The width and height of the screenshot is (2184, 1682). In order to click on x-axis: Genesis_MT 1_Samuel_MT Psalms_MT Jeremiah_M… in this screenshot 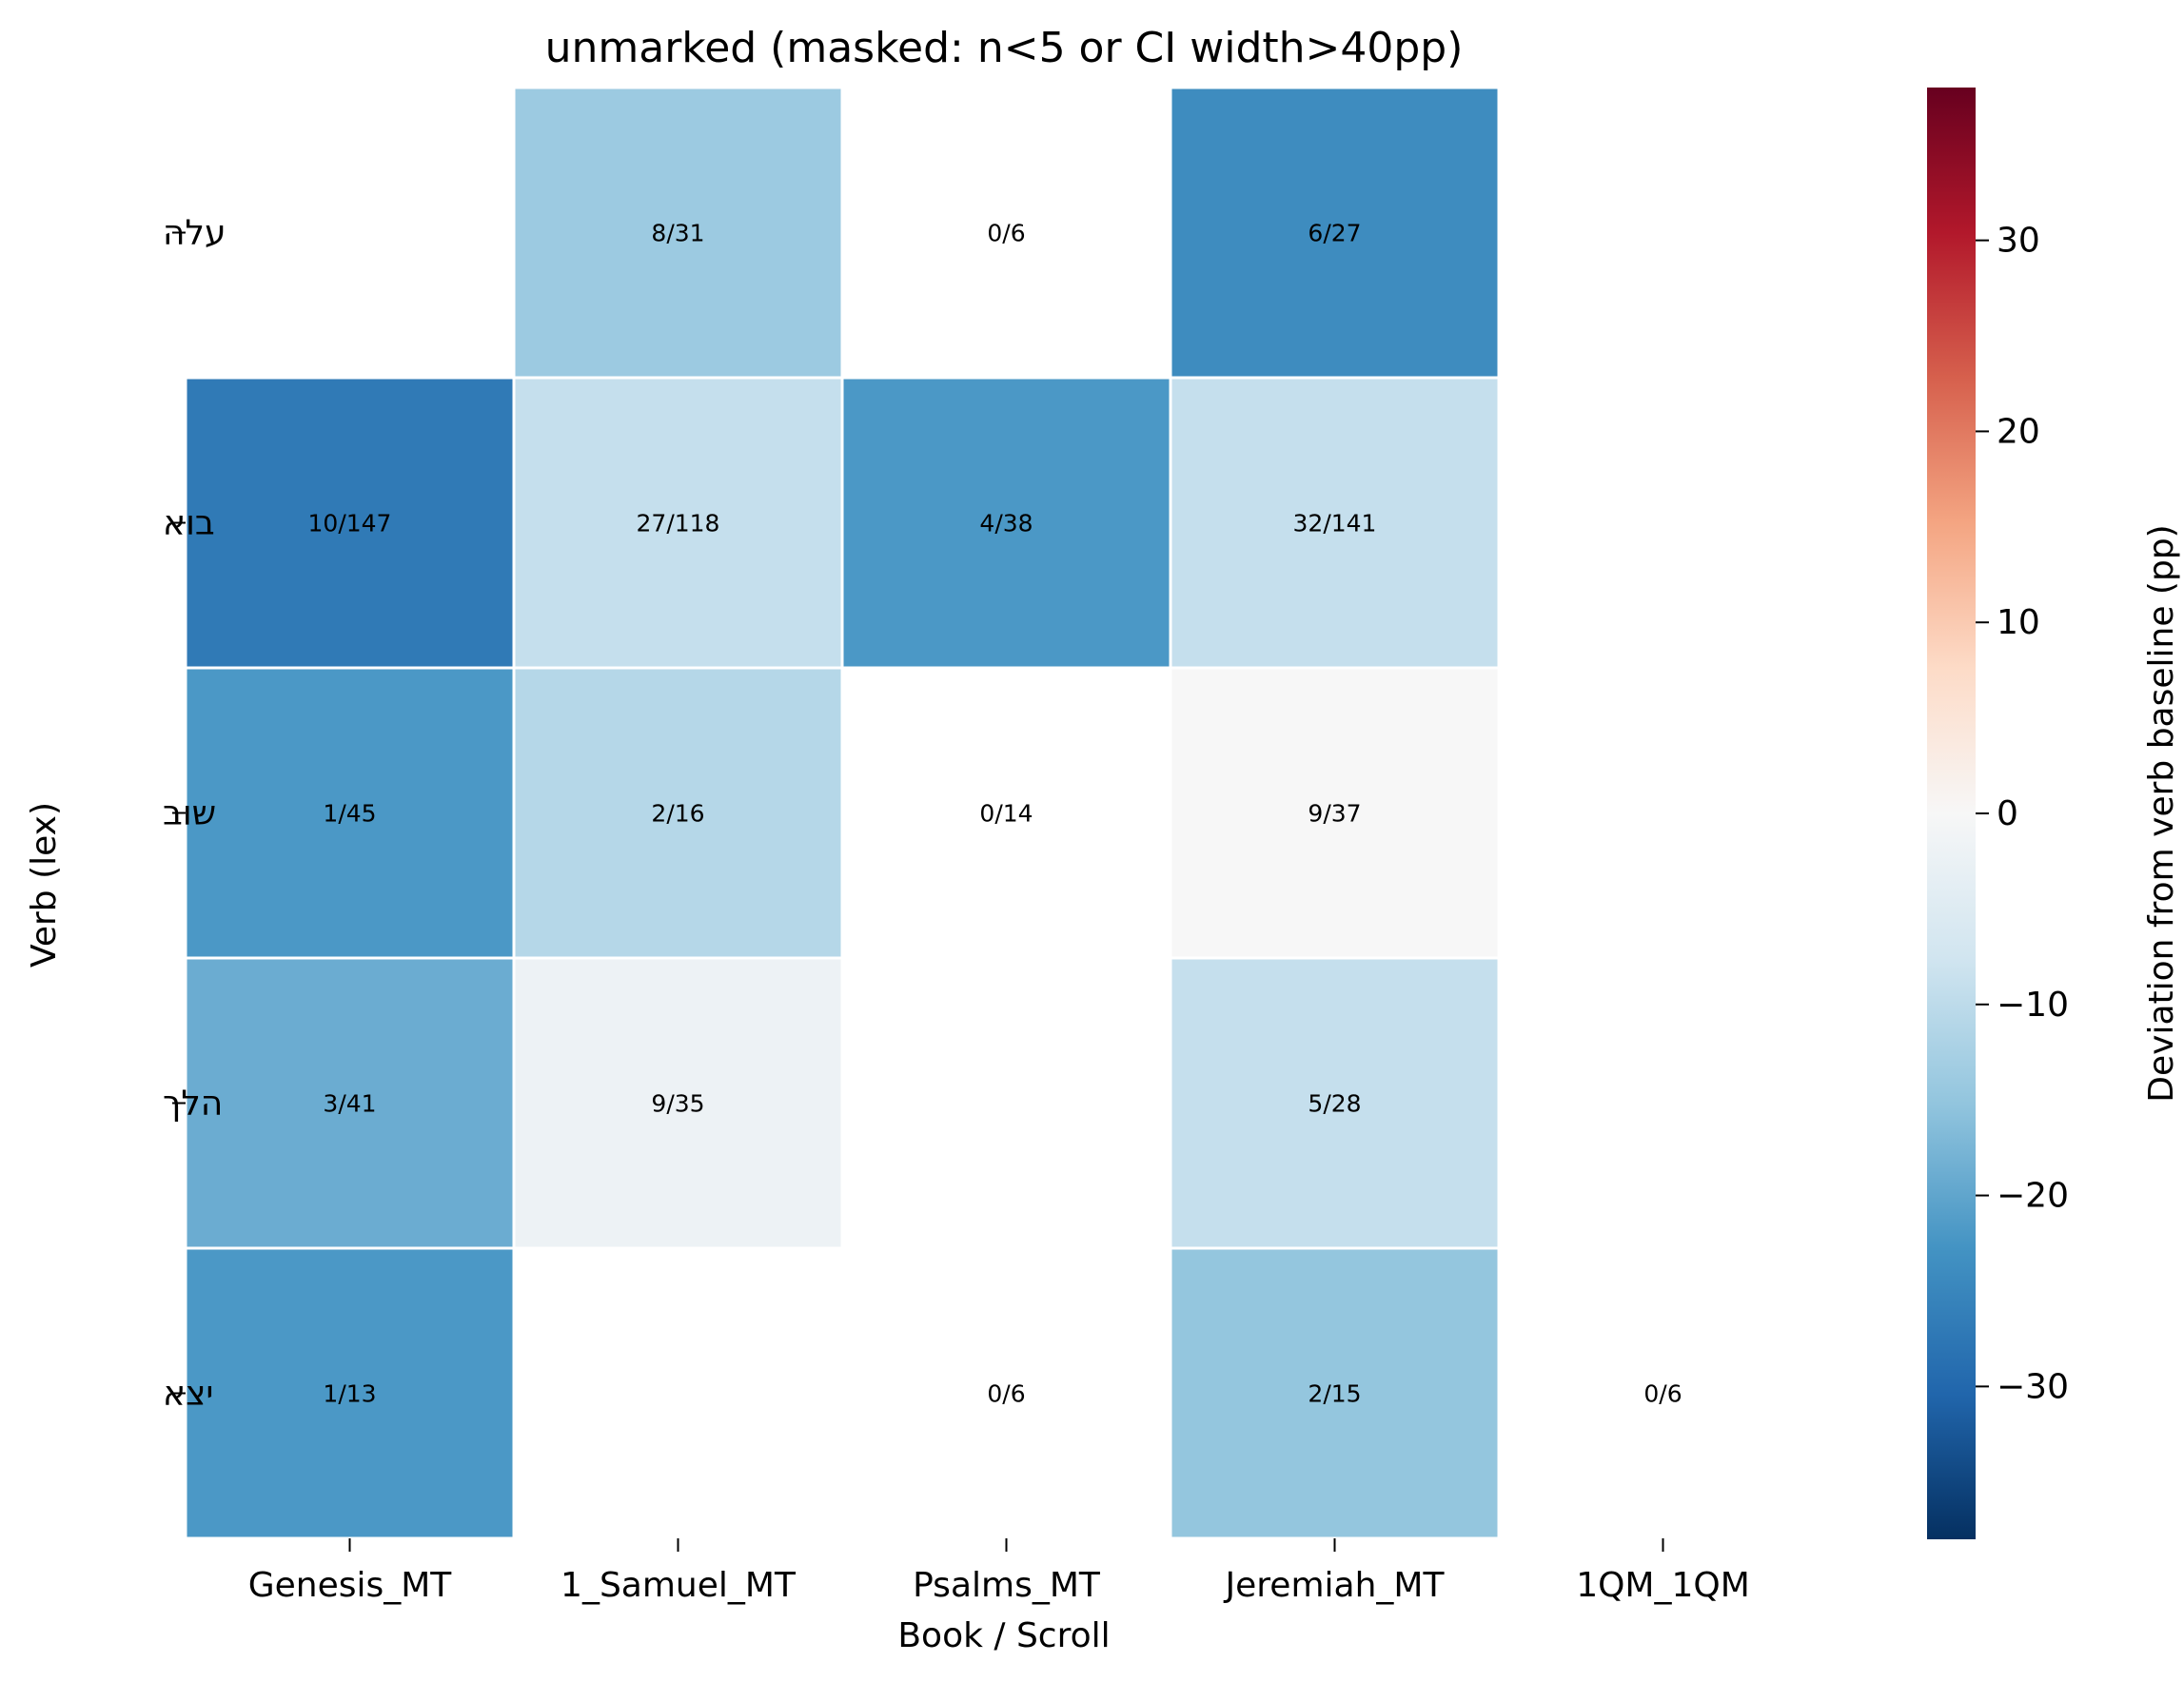, I will do `click(999, 1571)`.